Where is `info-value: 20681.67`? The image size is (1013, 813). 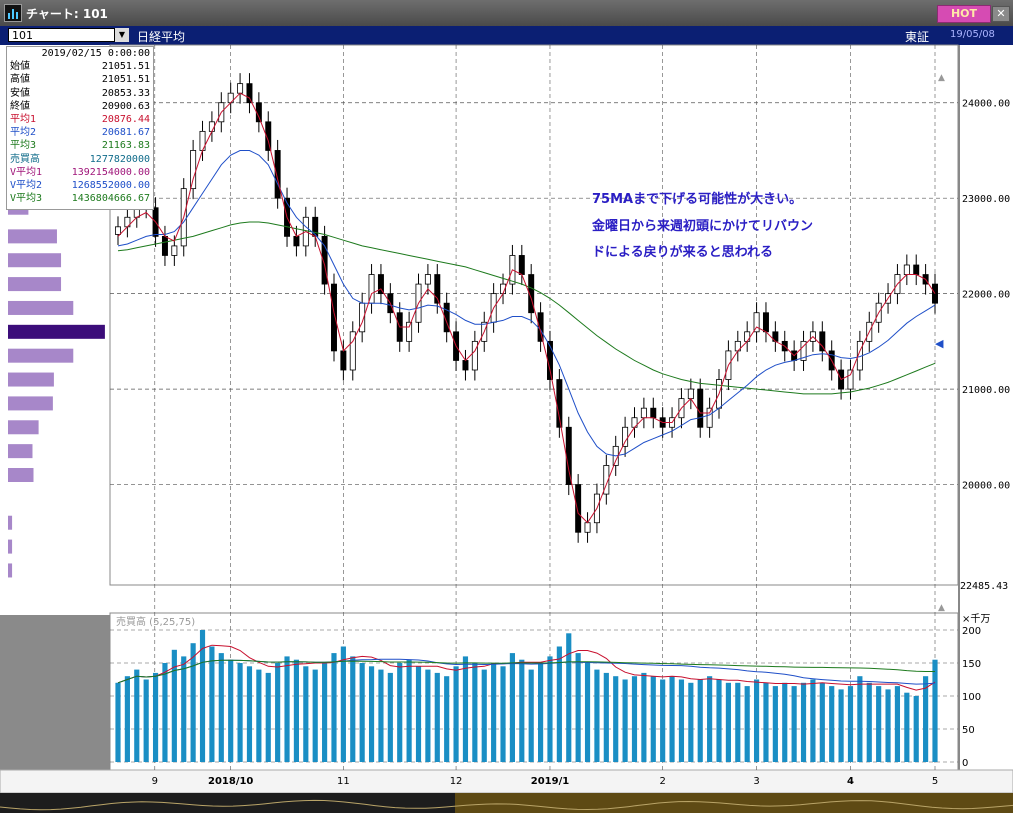
info-value: 20681.67 is located at coordinates (125, 133).